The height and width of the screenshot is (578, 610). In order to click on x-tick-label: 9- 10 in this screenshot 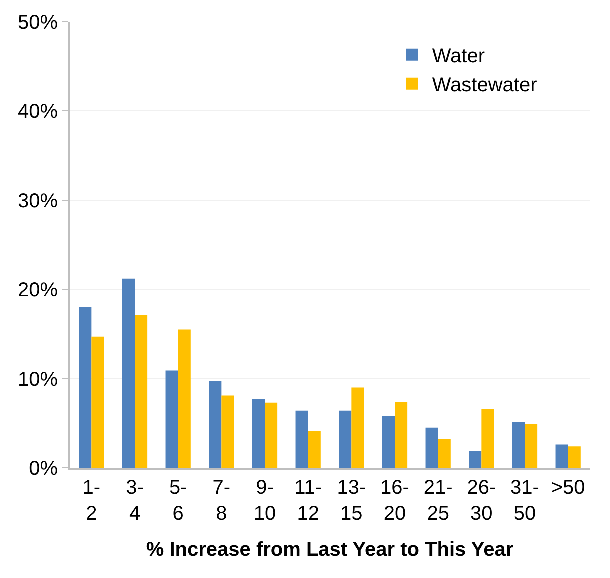, I will do `click(265, 501)`.